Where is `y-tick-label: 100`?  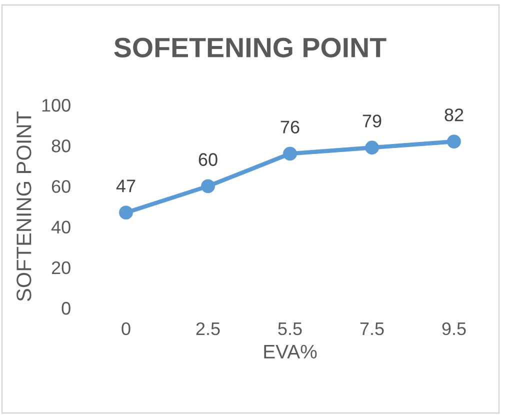 y-tick-label: 100 is located at coordinates (56, 105).